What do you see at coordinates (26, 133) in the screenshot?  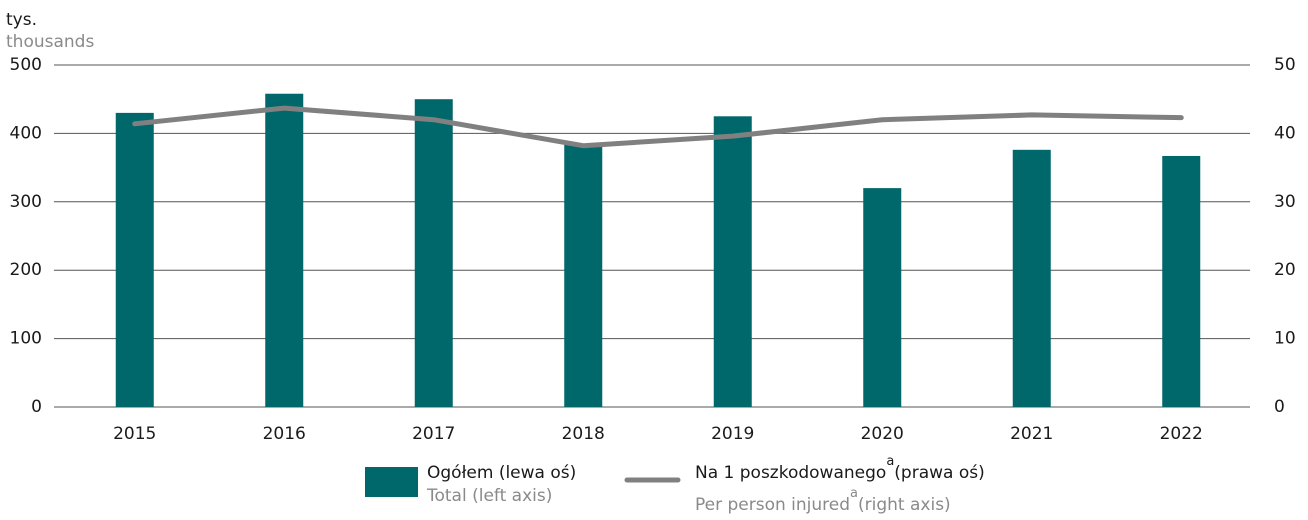 I see `y-tick-label: 400` at bounding box center [26, 133].